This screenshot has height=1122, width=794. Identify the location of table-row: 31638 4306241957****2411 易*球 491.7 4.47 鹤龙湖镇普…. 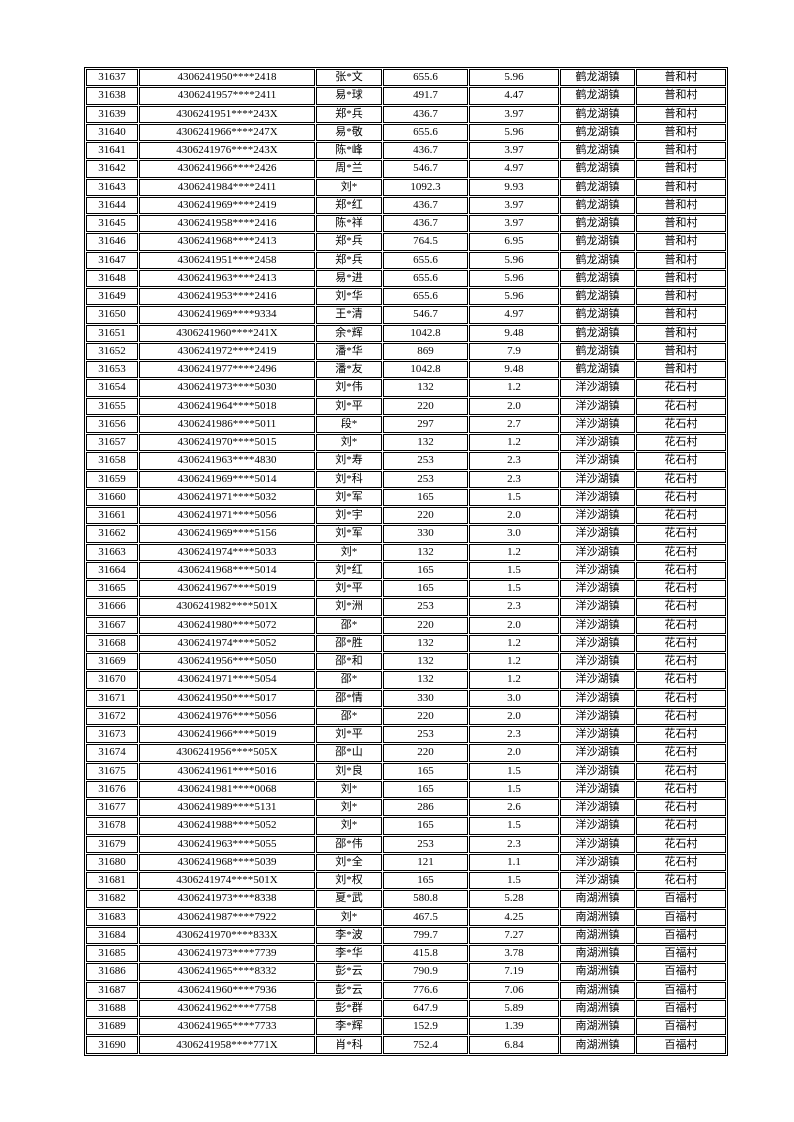
(406, 96).